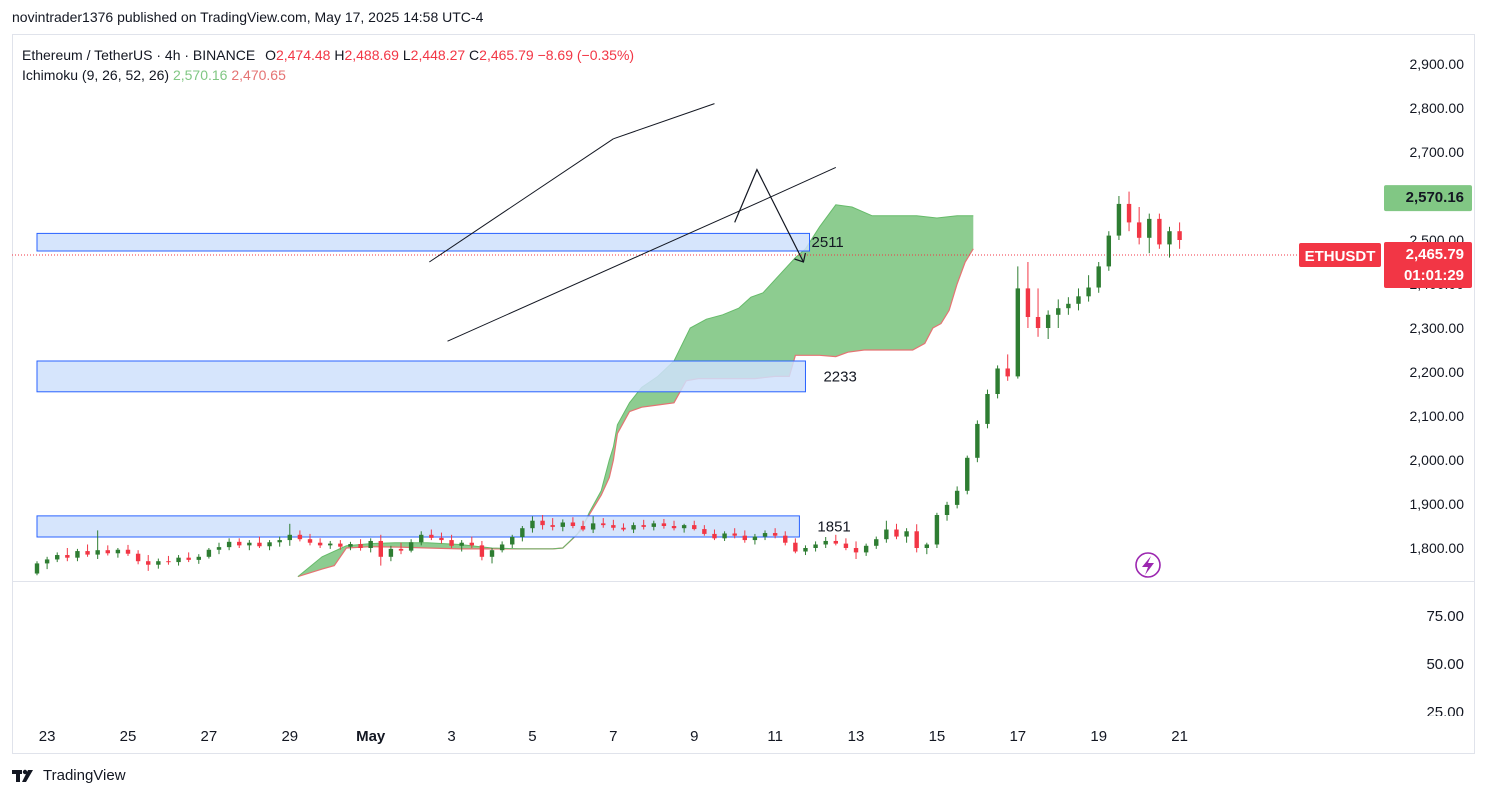 Image resolution: width=1488 pixels, height=799 pixels. I want to click on zone-label-2511: 2511, so click(828, 242).